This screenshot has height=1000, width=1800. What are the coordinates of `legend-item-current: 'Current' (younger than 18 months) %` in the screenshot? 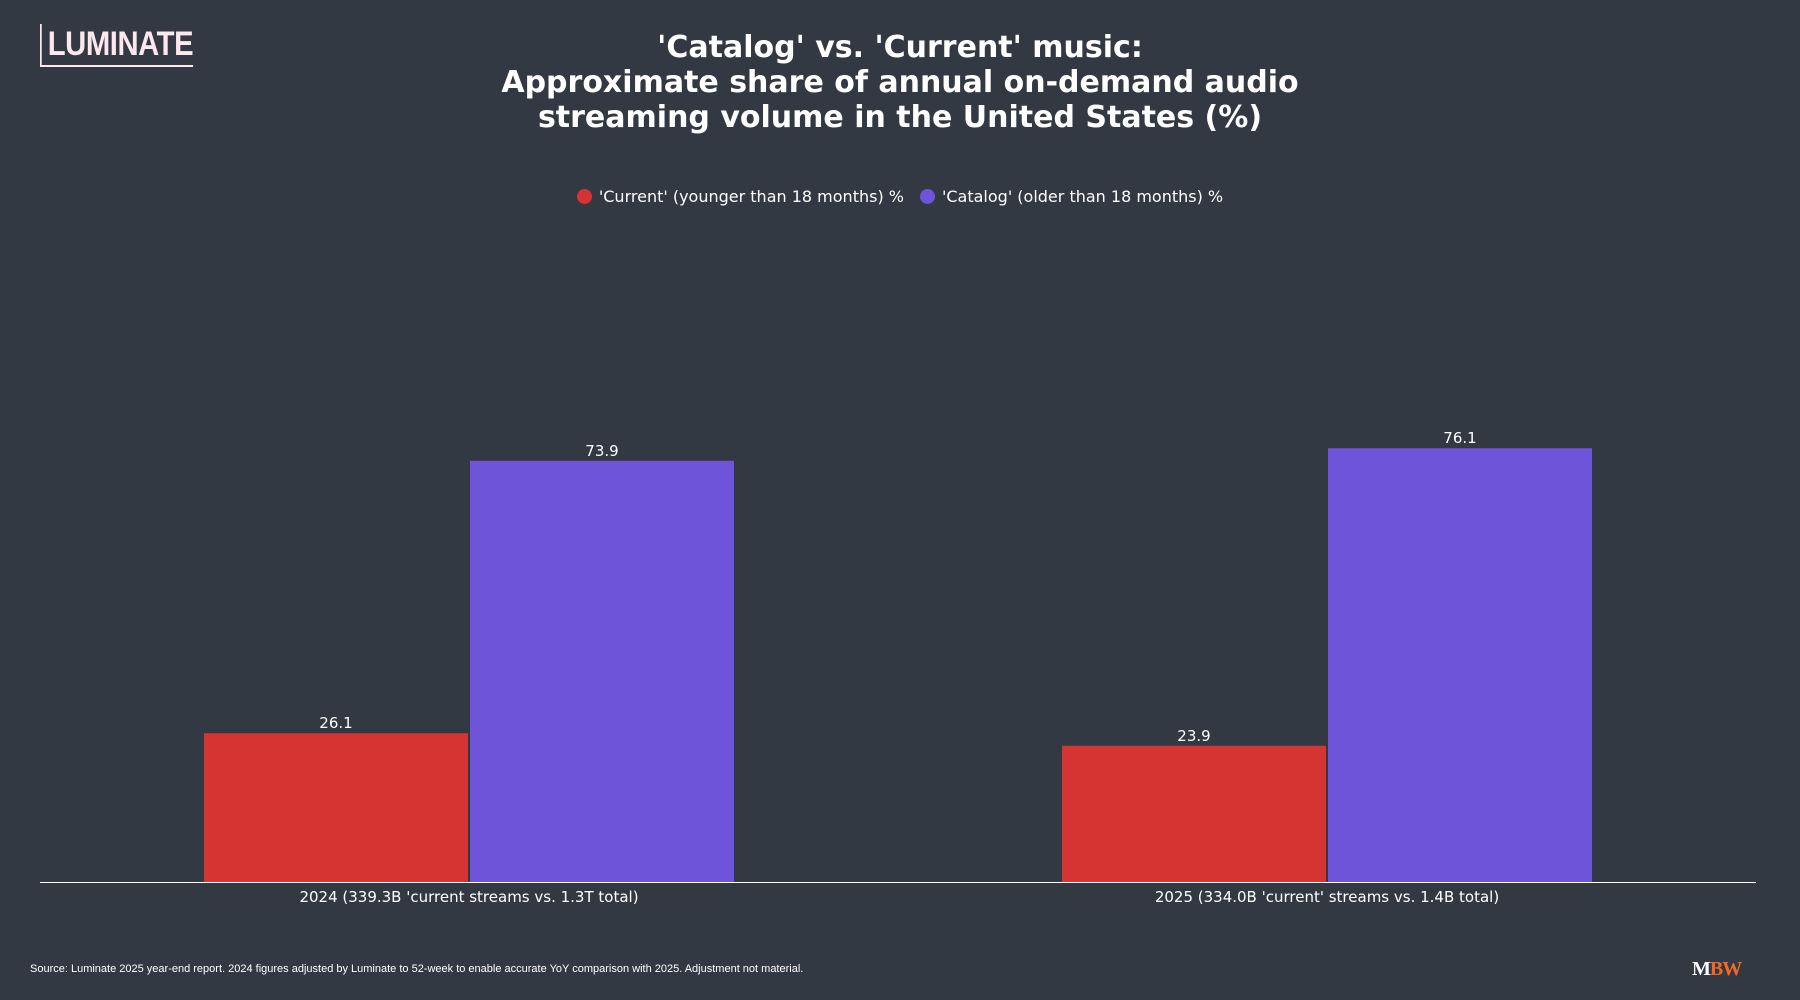 It's located at (740, 196).